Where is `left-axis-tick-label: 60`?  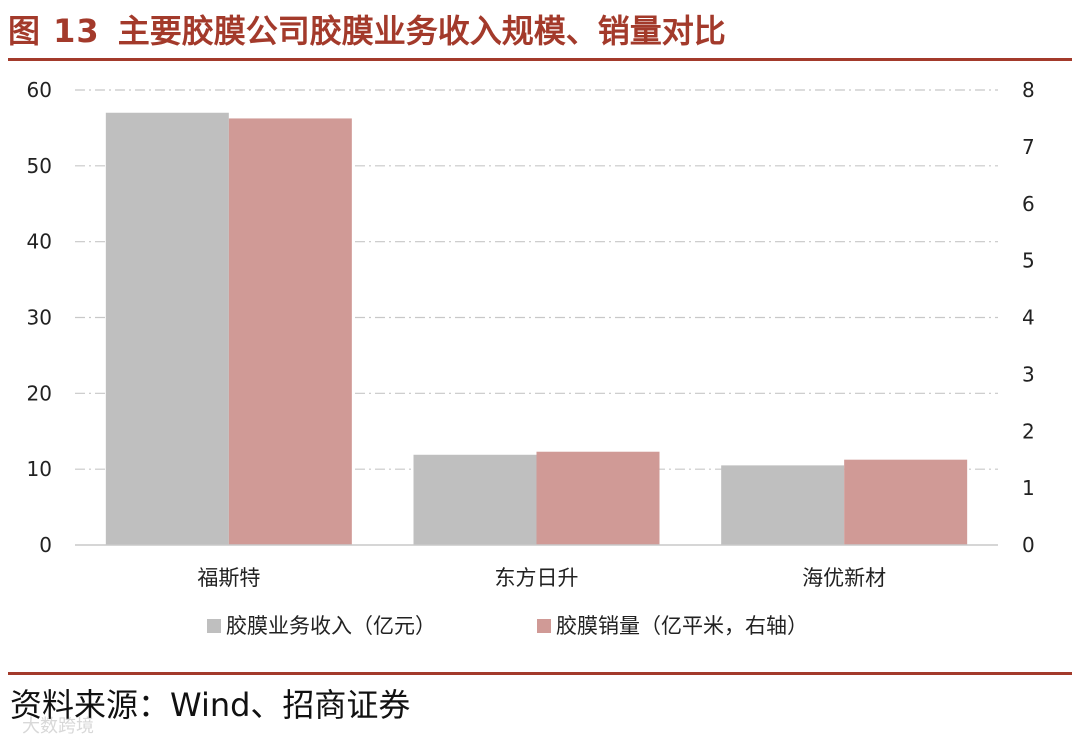 left-axis-tick-label: 60 is located at coordinates (39, 90).